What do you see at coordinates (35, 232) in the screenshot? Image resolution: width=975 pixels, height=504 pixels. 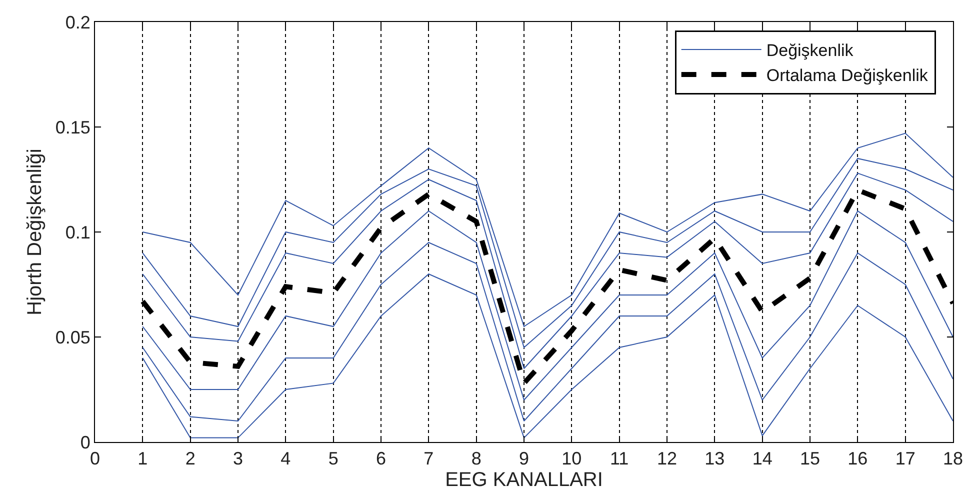 I see `y-axis-title: Hjorth Değişkenliği` at bounding box center [35, 232].